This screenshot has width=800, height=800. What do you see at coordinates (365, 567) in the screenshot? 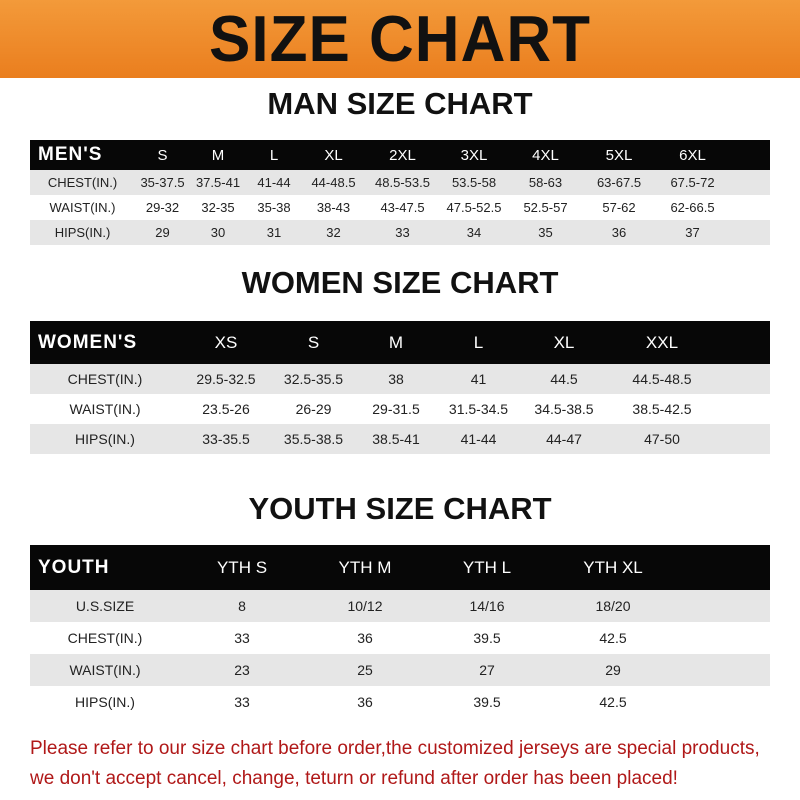
I see `size-column-header: YTH M` at bounding box center [365, 567].